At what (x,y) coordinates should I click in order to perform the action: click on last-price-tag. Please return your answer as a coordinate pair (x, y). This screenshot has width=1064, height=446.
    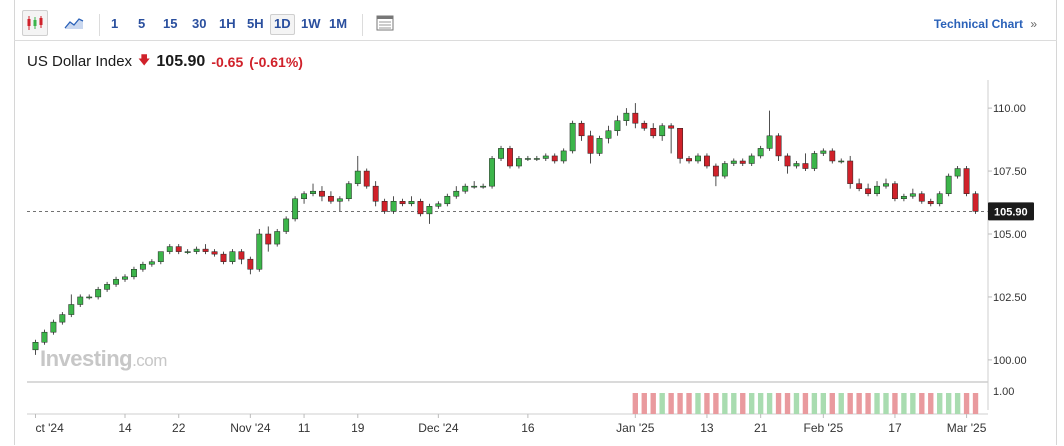
    Looking at the image, I should click on (1011, 211).